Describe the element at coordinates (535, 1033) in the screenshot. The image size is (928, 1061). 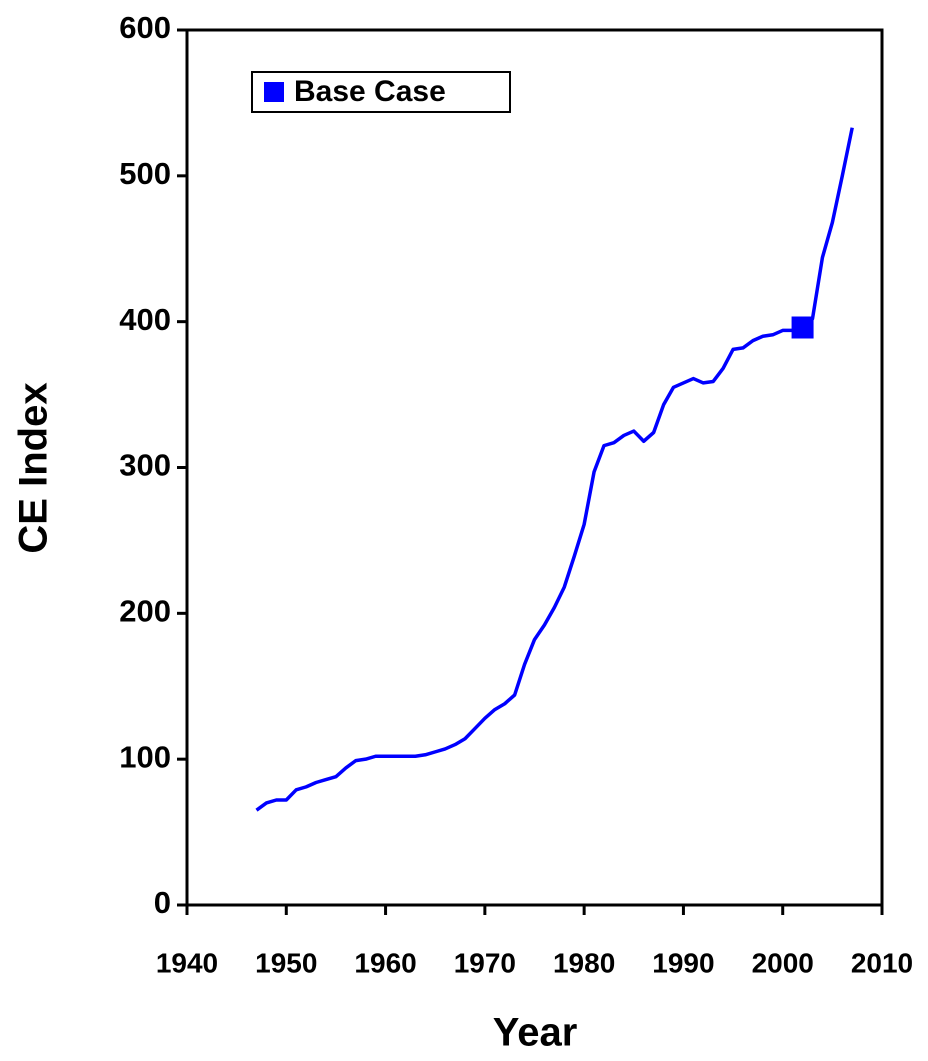
I see `x-axis-title: Year` at that location.